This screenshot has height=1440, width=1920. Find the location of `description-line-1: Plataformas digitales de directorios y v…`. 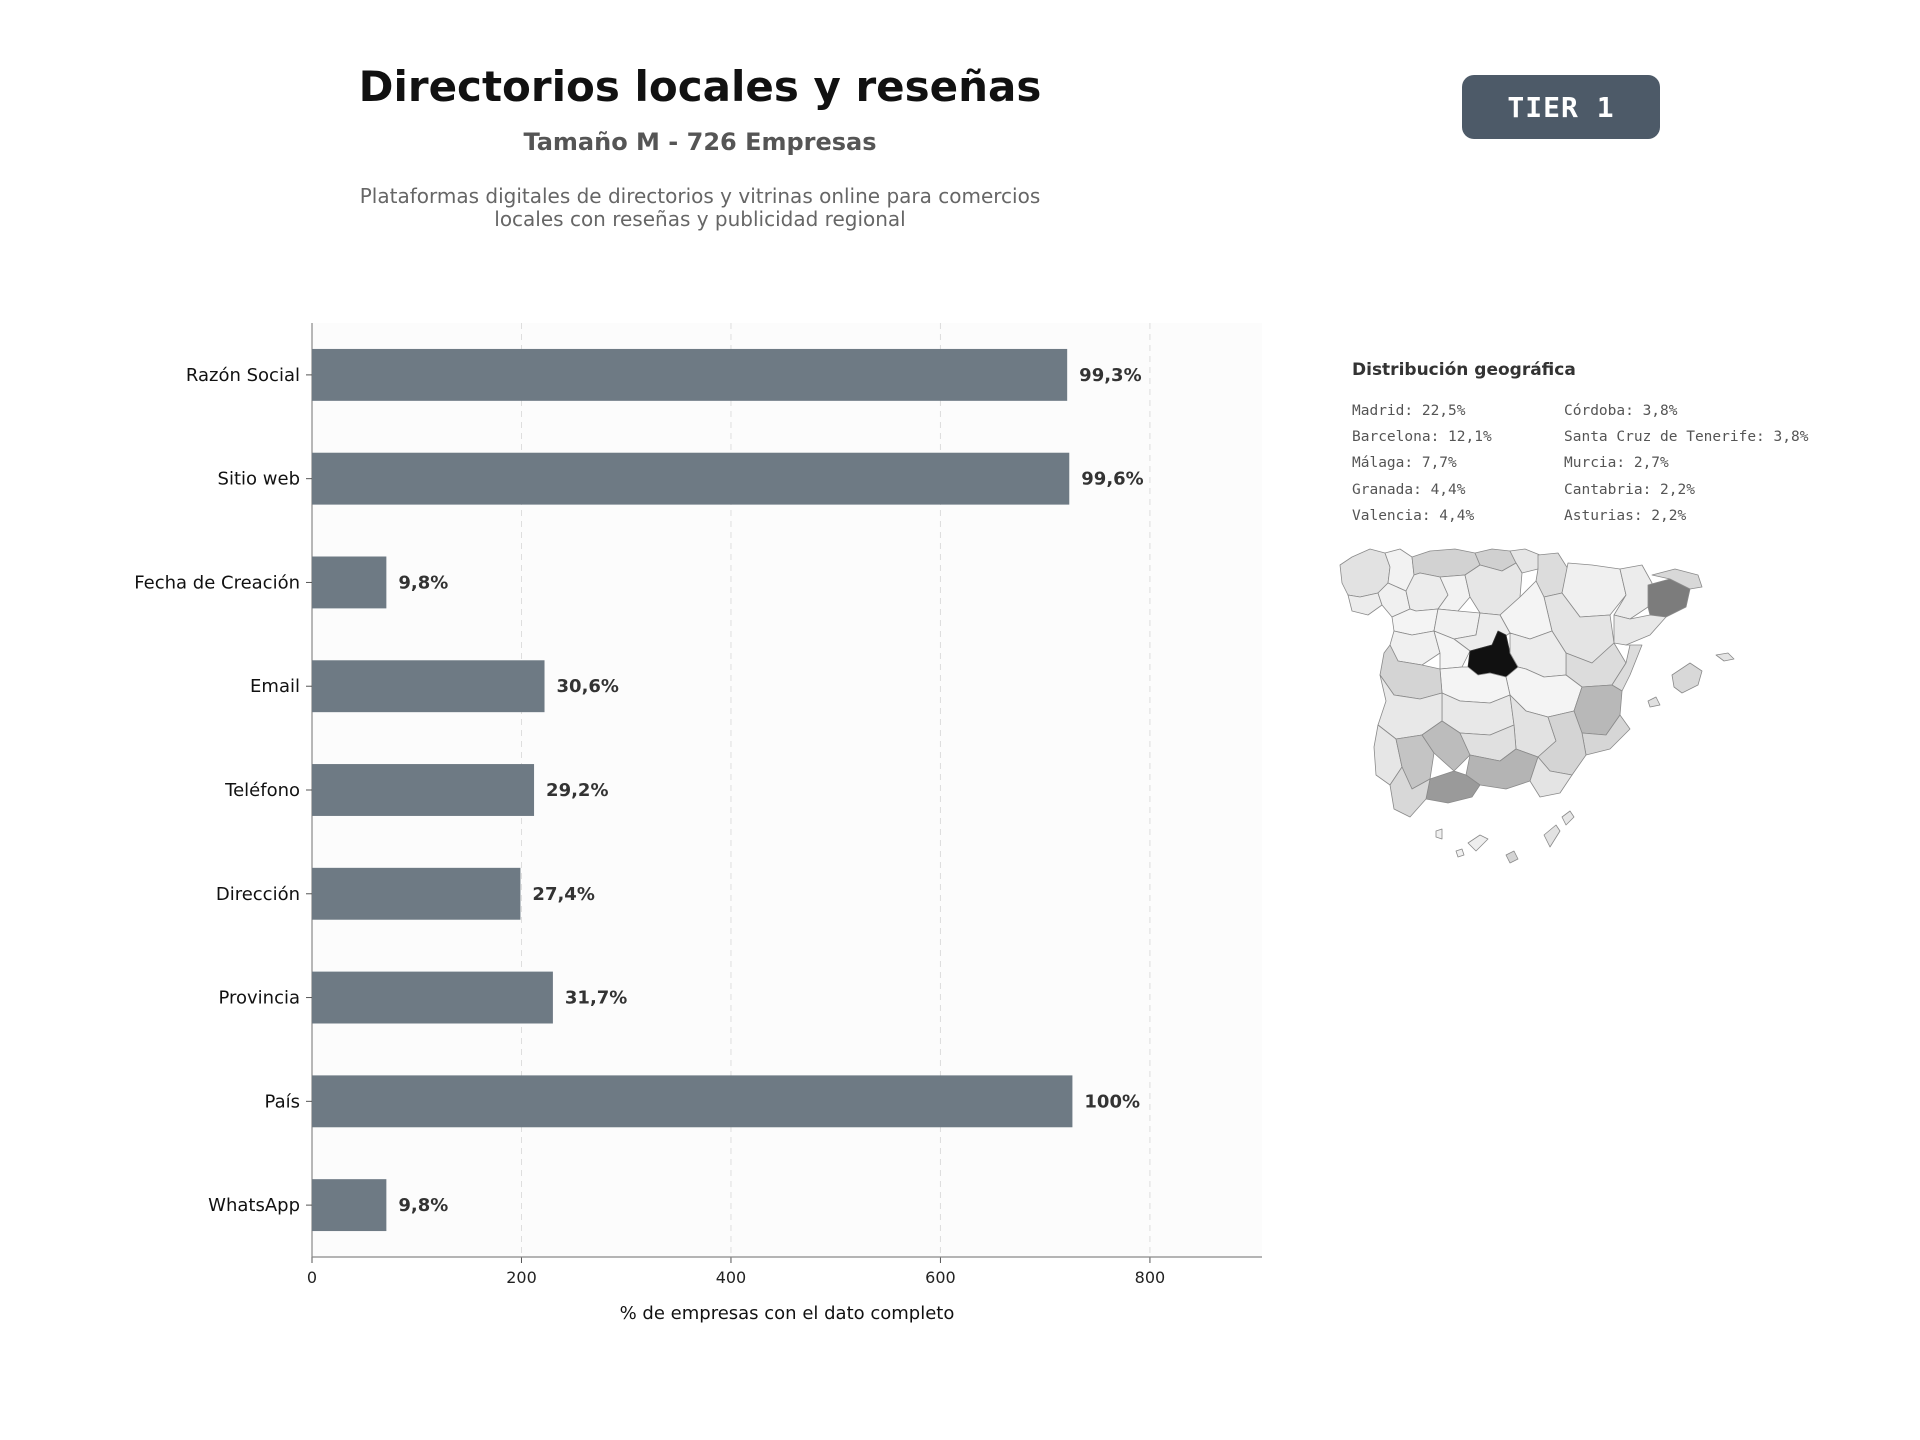

description-line-1: Plataformas digitales de directorios y v… is located at coordinates (700, 196).